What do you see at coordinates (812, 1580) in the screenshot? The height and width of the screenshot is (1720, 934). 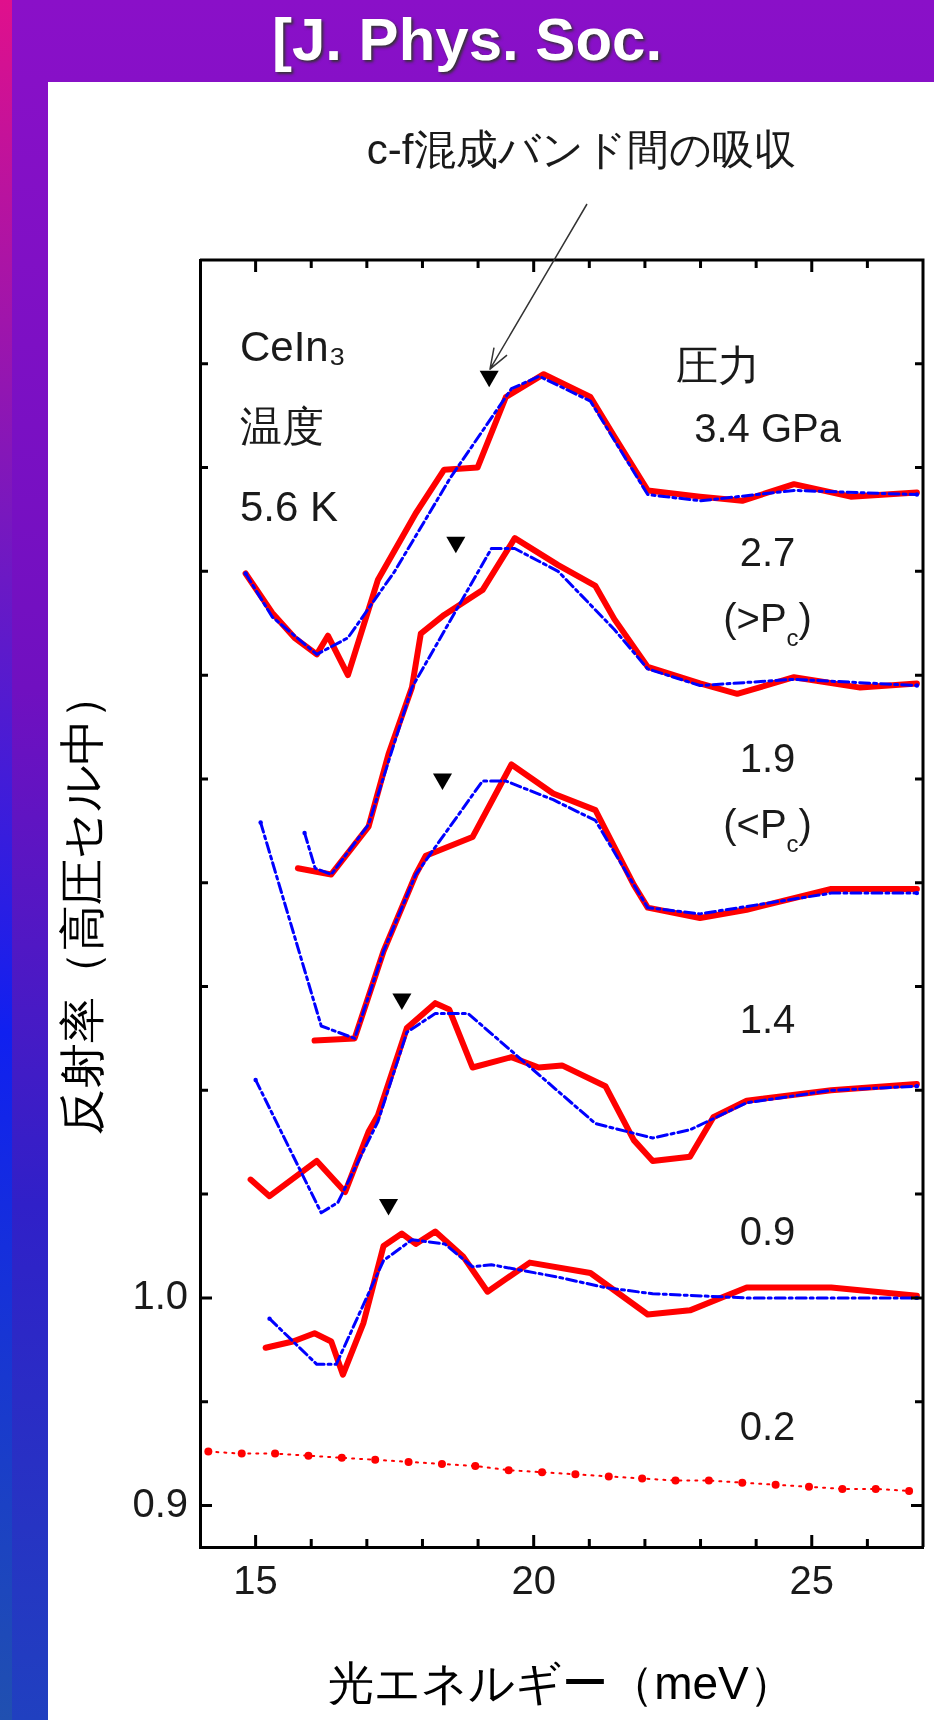 I see `x-tick-label: 25` at bounding box center [812, 1580].